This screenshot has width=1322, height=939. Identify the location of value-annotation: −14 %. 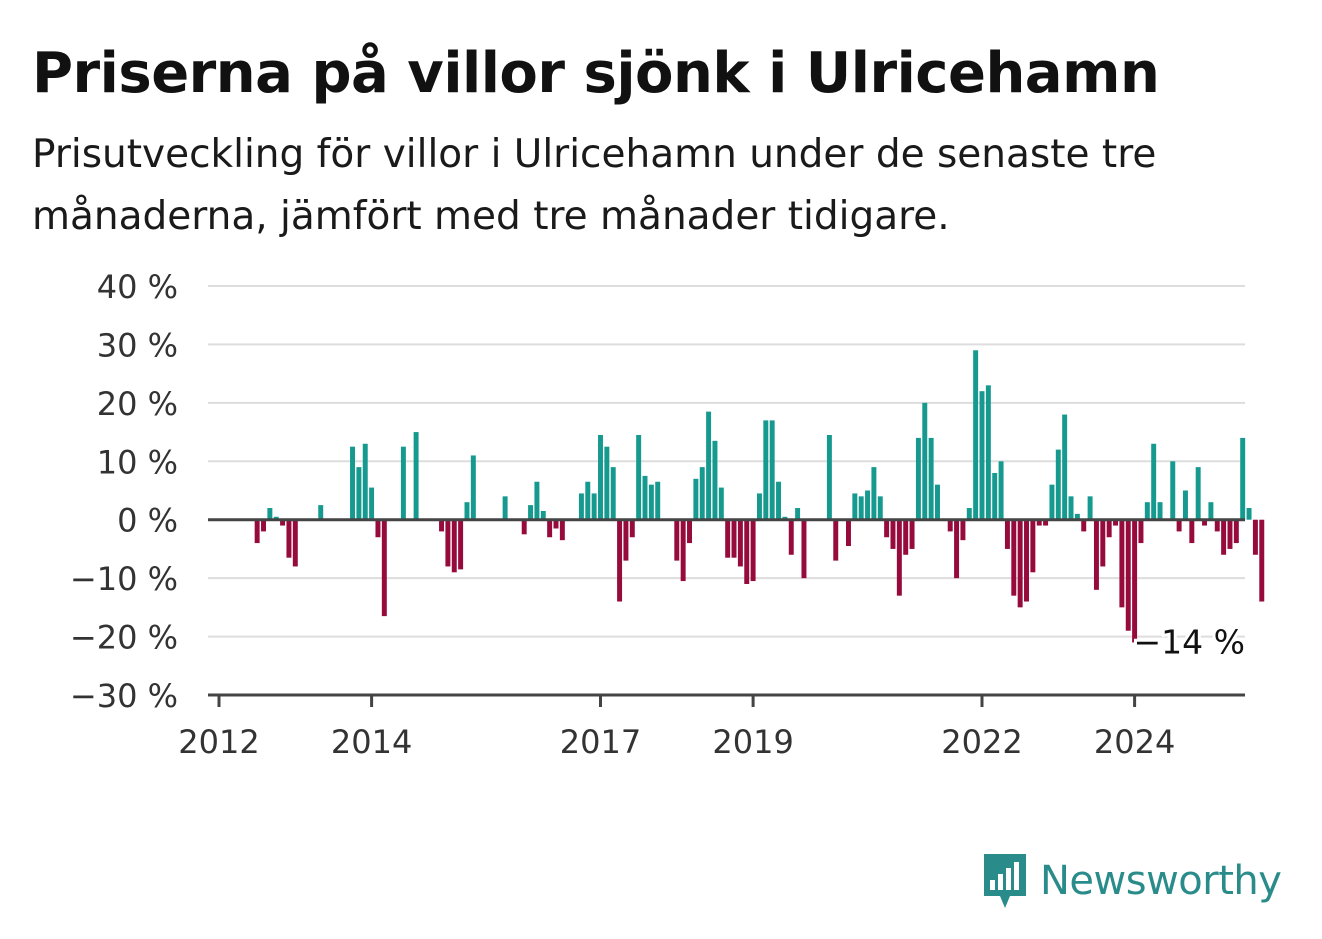
(1190, 642).